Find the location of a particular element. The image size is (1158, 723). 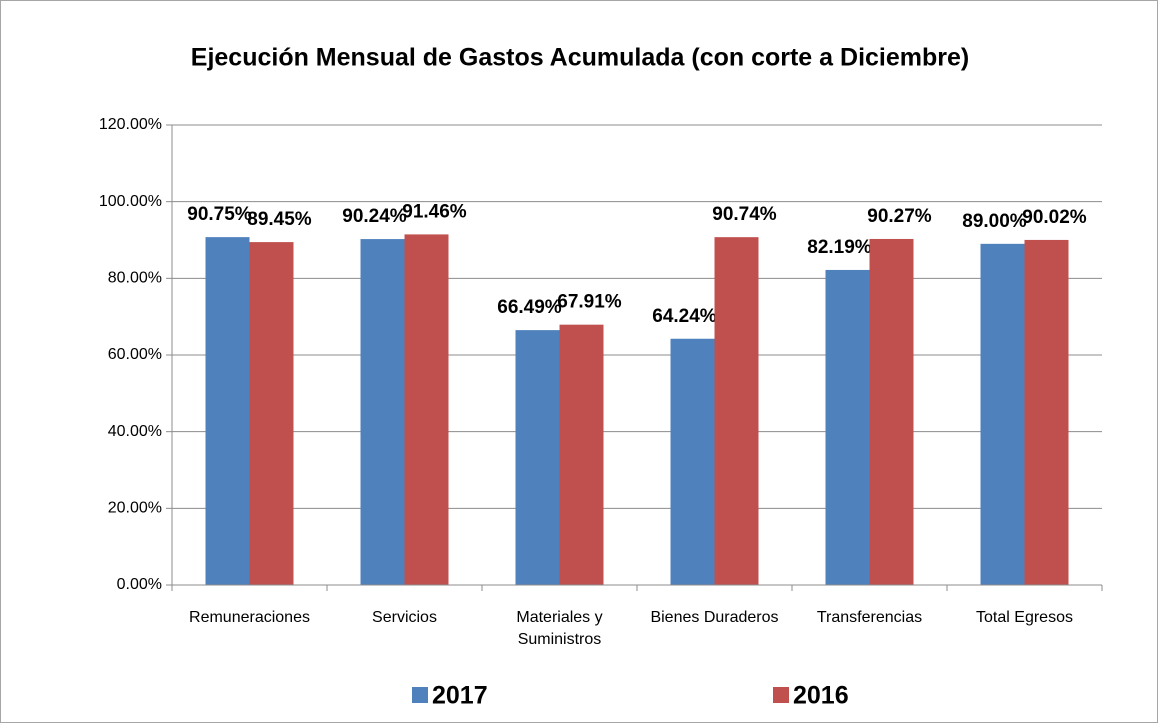

data-label: 82.19% is located at coordinates (839, 247).